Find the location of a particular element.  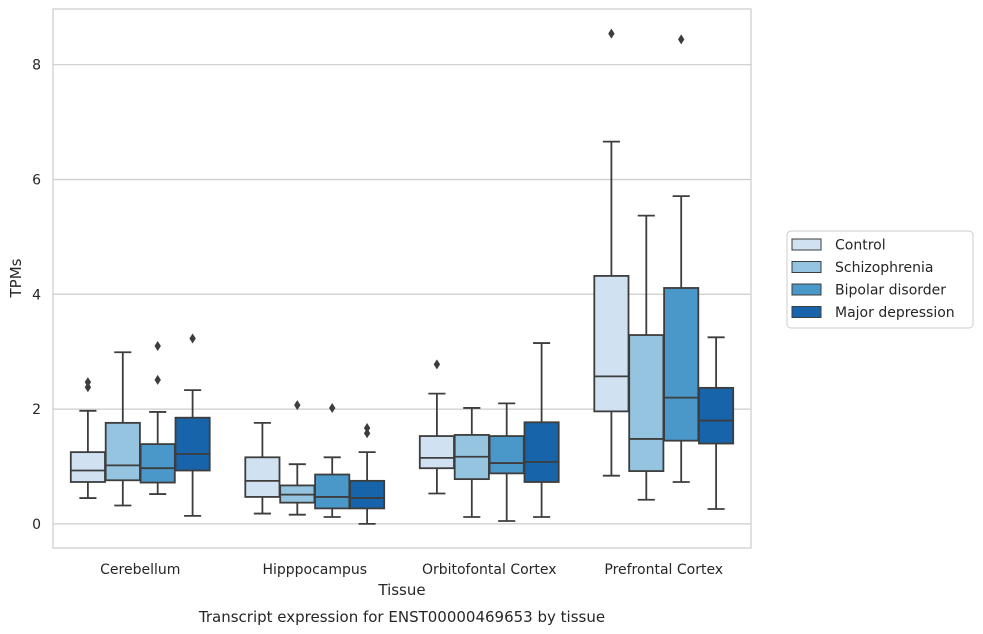

x-axis-label: Tissue is located at coordinates (401, 590).